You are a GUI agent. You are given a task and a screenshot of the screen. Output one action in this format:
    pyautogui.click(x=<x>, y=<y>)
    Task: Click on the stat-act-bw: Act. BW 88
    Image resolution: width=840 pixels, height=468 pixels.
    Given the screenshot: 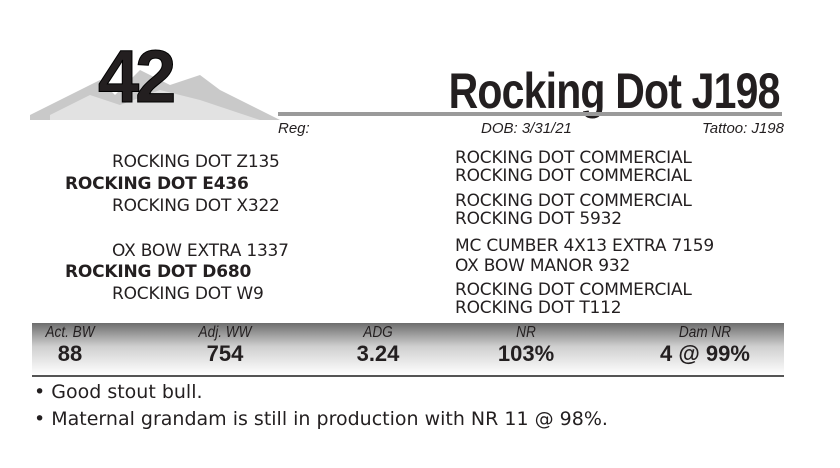 What is the action you would take?
    pyautogui.click(x=70, y=345)
    